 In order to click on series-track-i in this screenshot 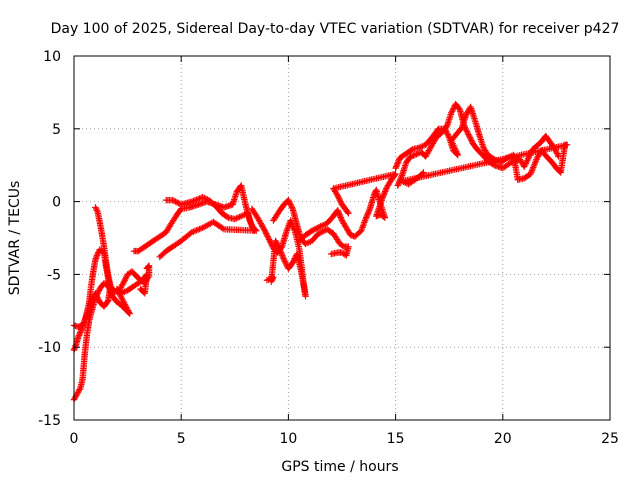, I will do `click(478, 144)`.